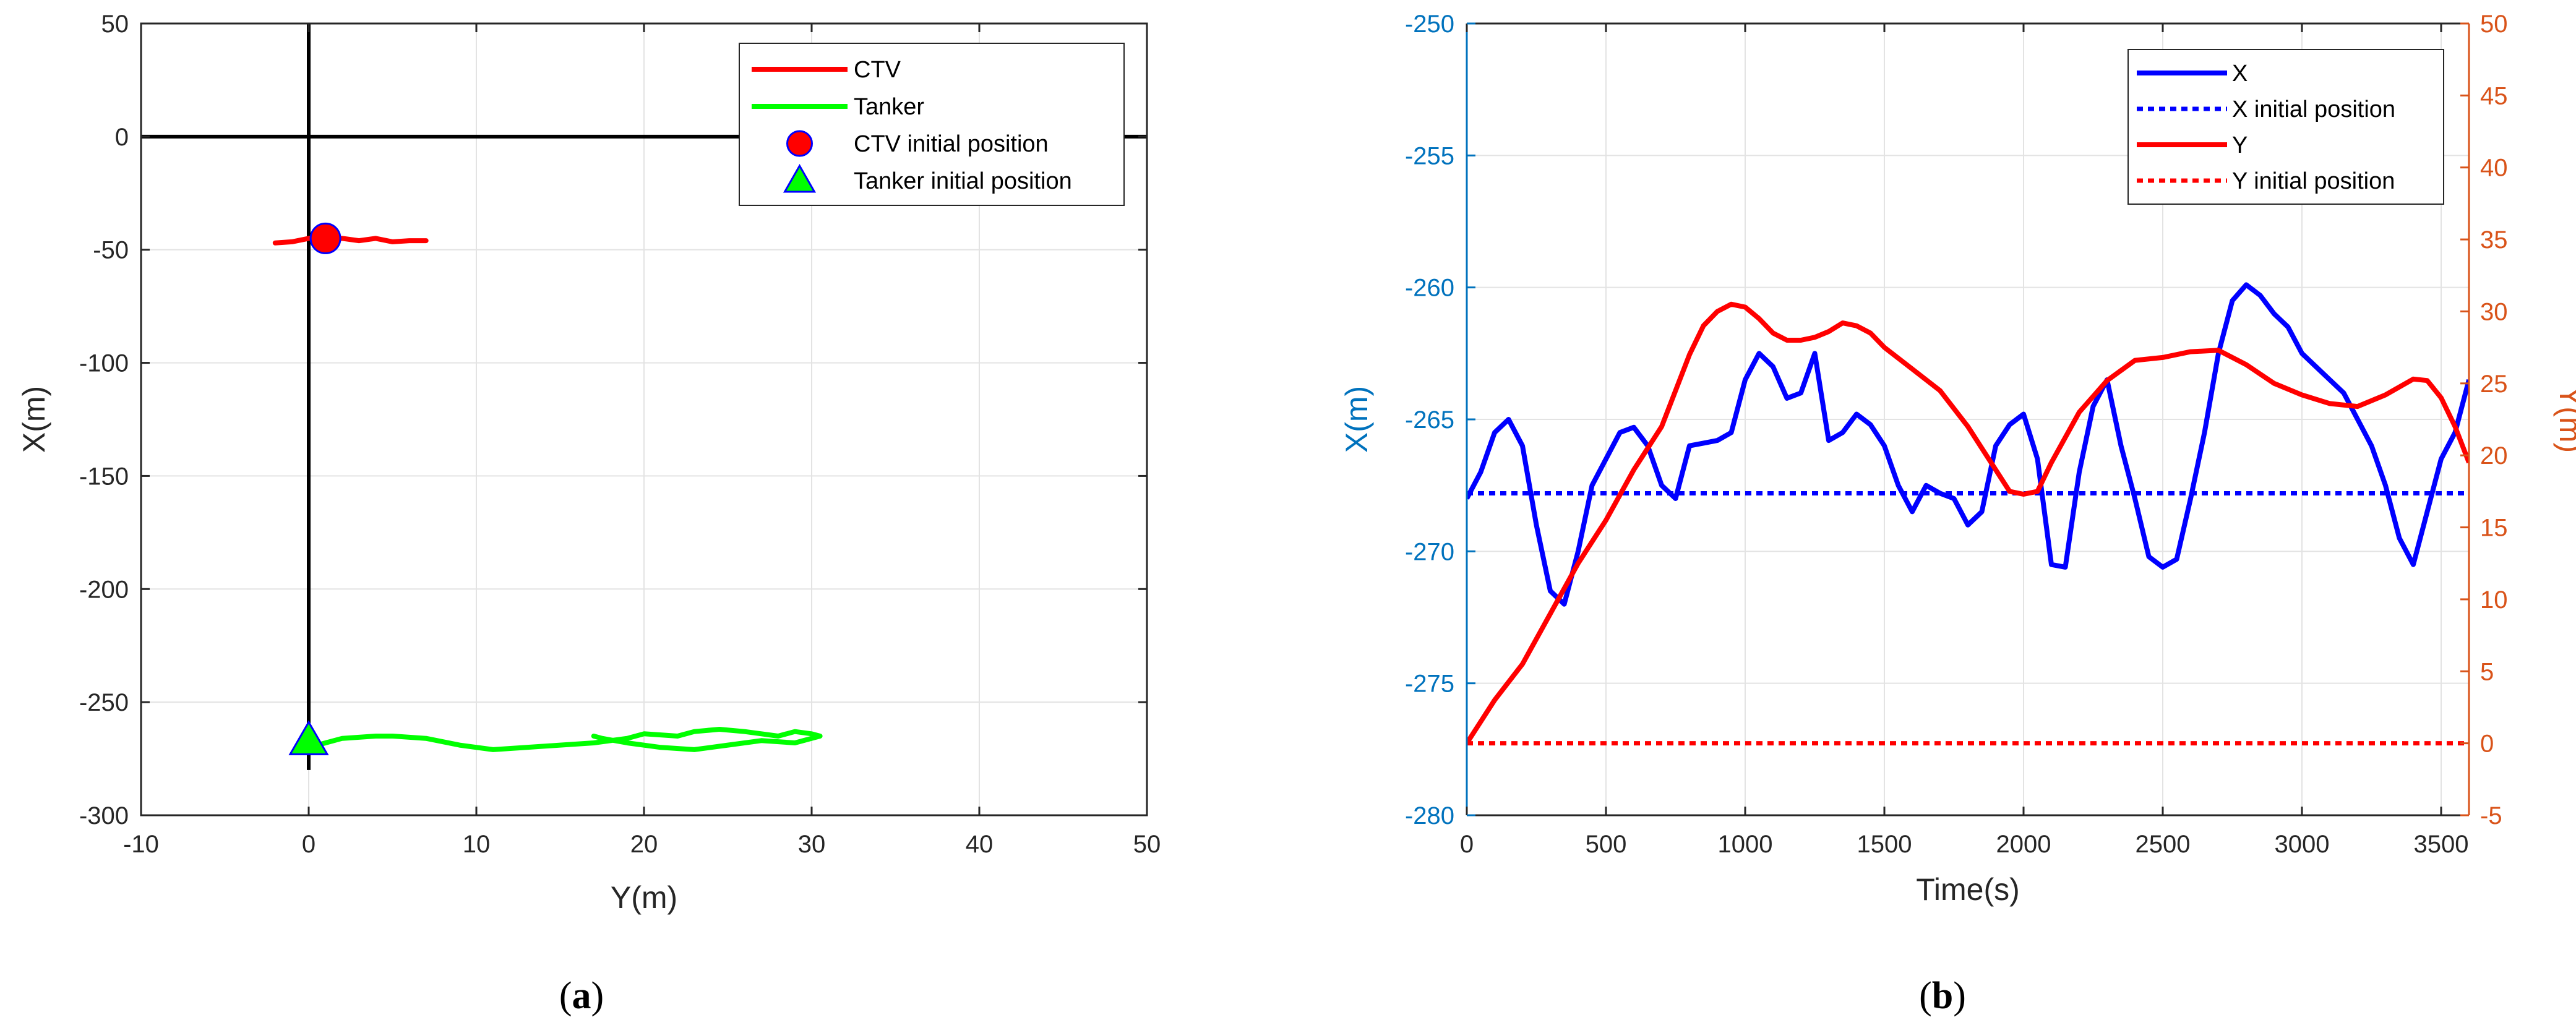 The image size is (2576, 1033). Describe the element at coordinates (951, 144) in the screenshot. I see `legend-label: CTV initial position` at that location.